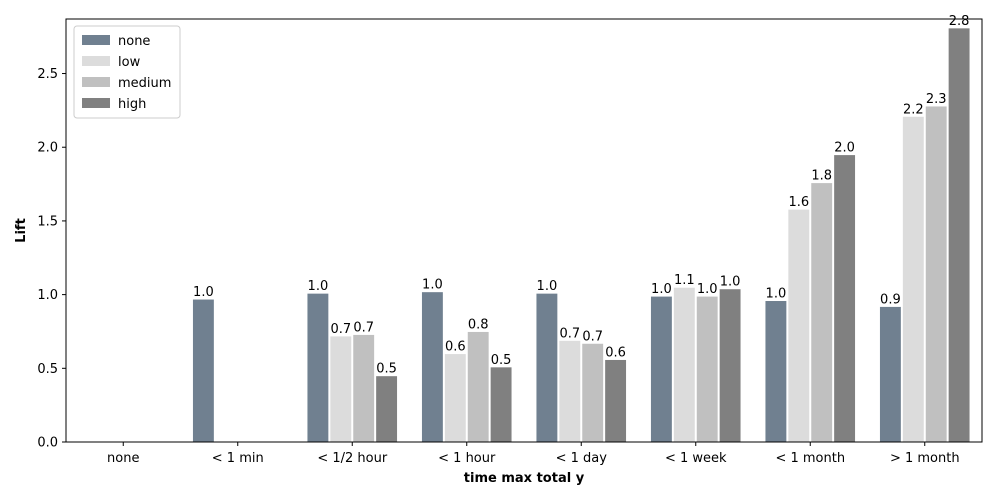 Image resolution: width=1000 pixels, height=500 pixels. I want to click on bar-value-label: 0.8, so click(478, 324).